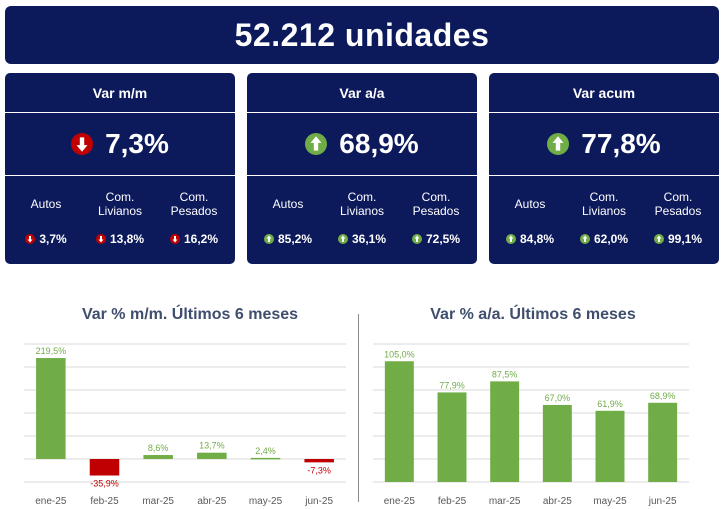  I want to click on sub-value-livianos: 13,8%, so click(127, 239).